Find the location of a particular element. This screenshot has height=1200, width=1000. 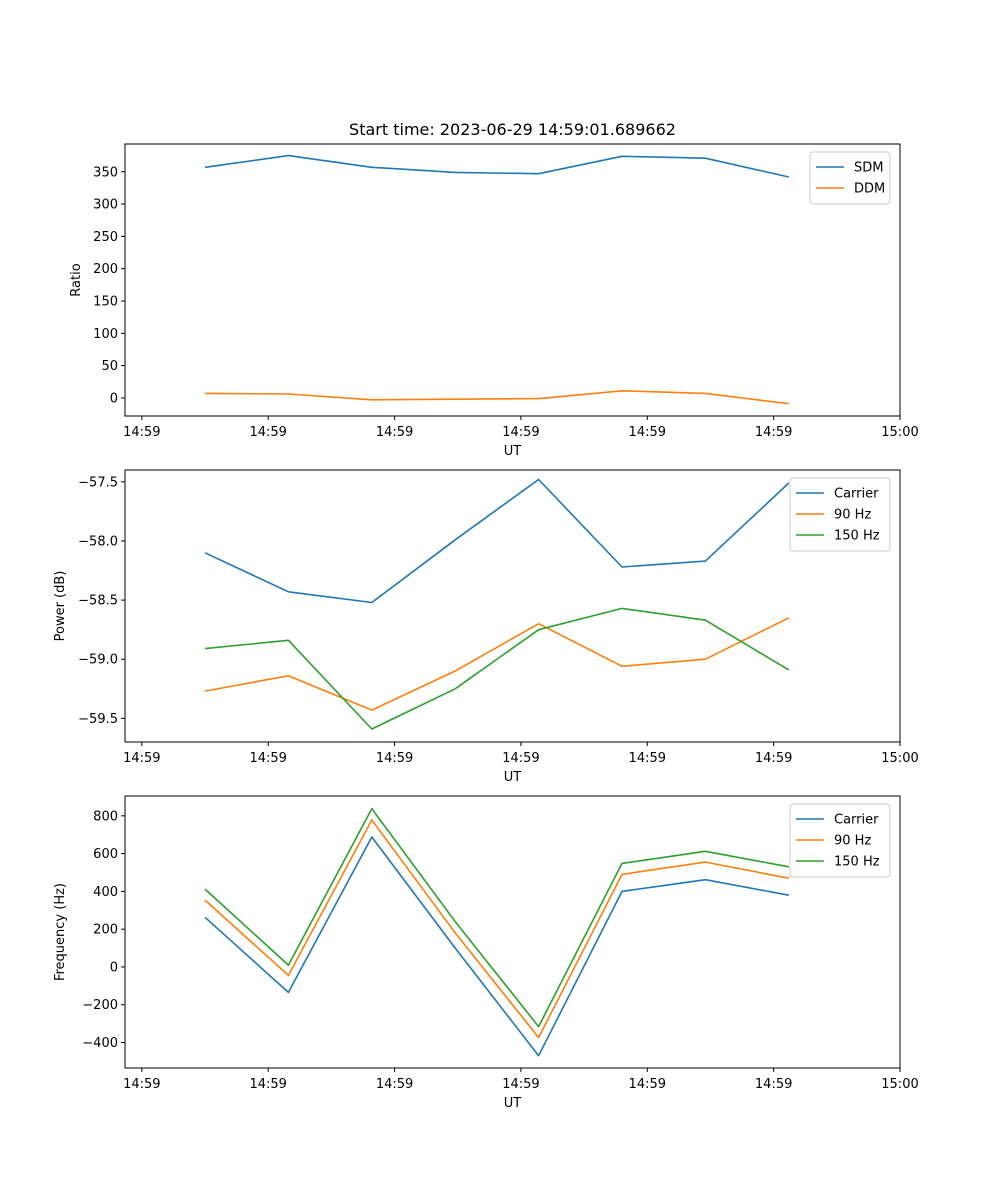

frequency-series-carrier is located at coordinates (496, 946).